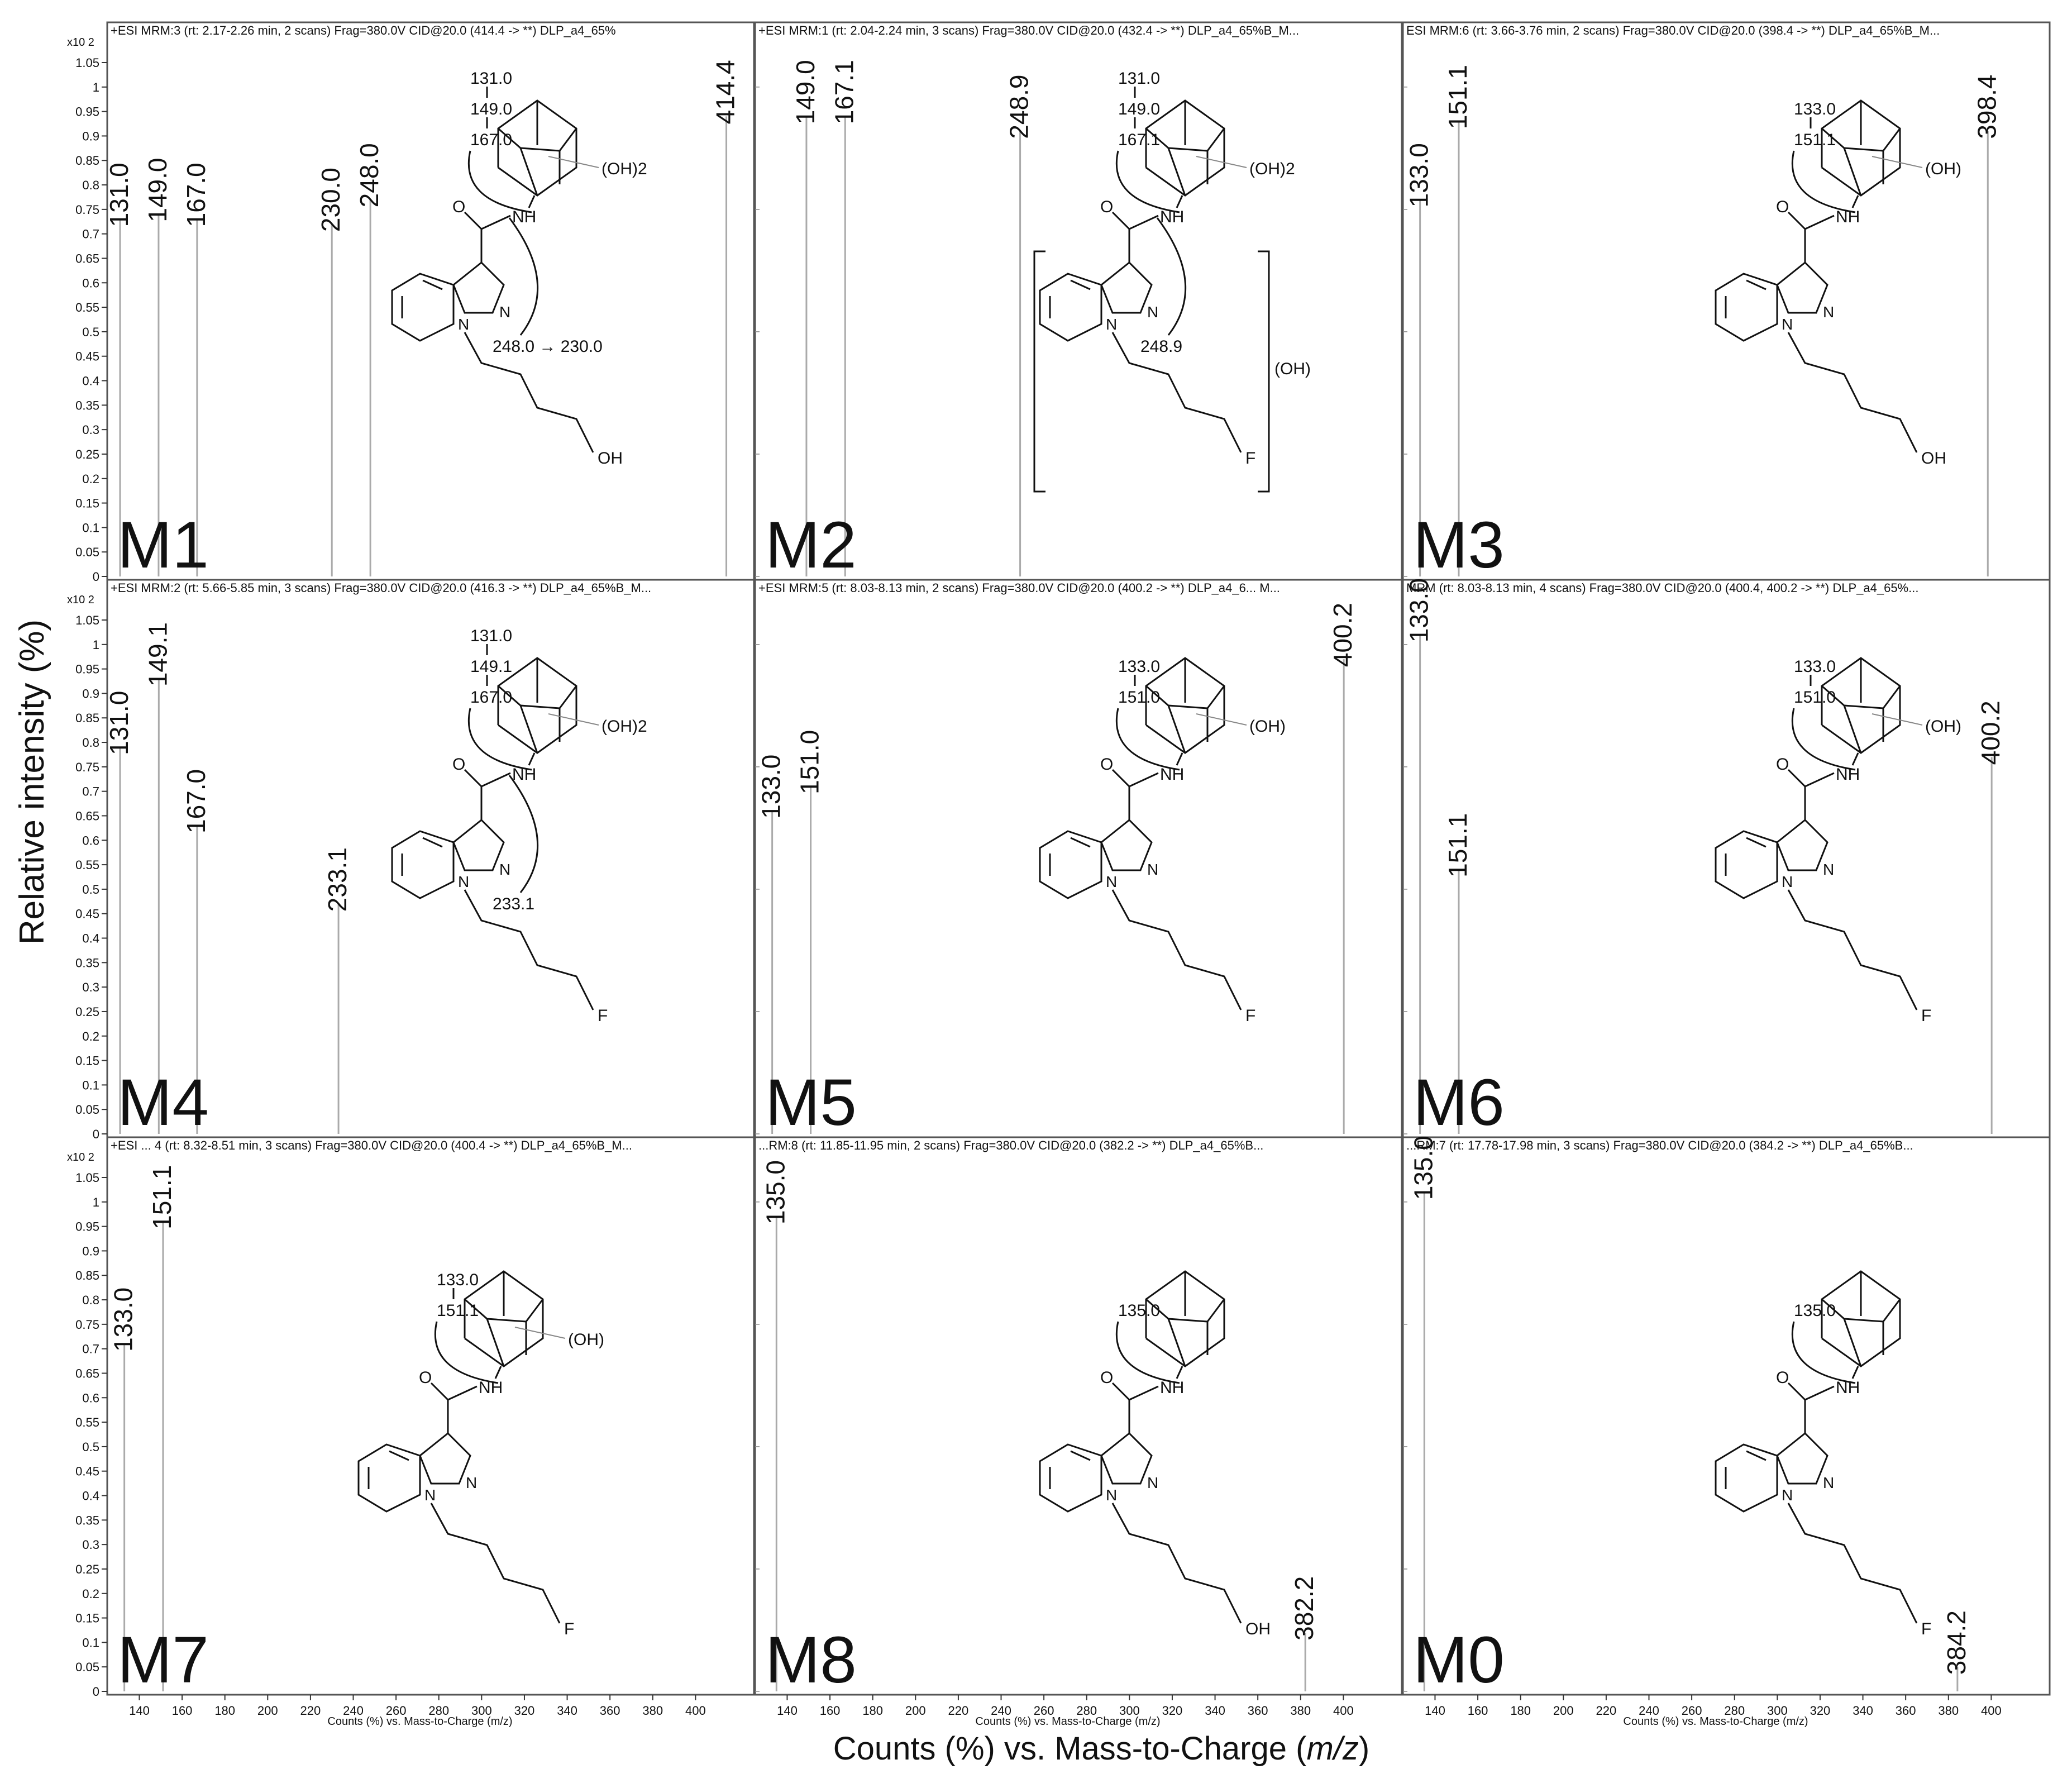  What do you see at coordinates (1101, 1748) in the screenshot?
I see `x-axis-title: Counts (%) vs. Mass-to-Charge (m/z)` at bounding box center [1101, 1748].